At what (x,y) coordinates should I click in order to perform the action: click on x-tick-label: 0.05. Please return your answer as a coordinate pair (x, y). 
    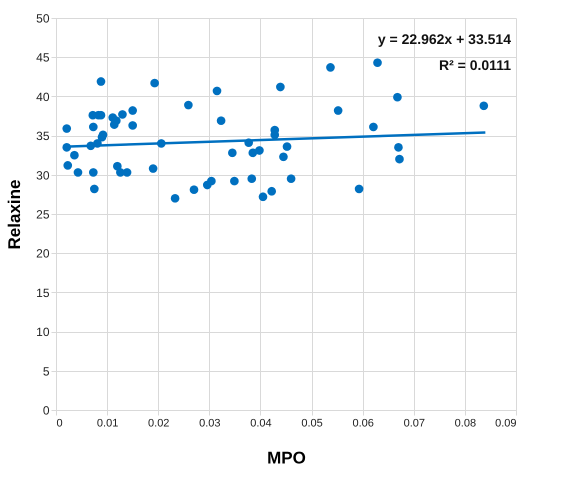
    Looking at the image, I should click on (312, 424).